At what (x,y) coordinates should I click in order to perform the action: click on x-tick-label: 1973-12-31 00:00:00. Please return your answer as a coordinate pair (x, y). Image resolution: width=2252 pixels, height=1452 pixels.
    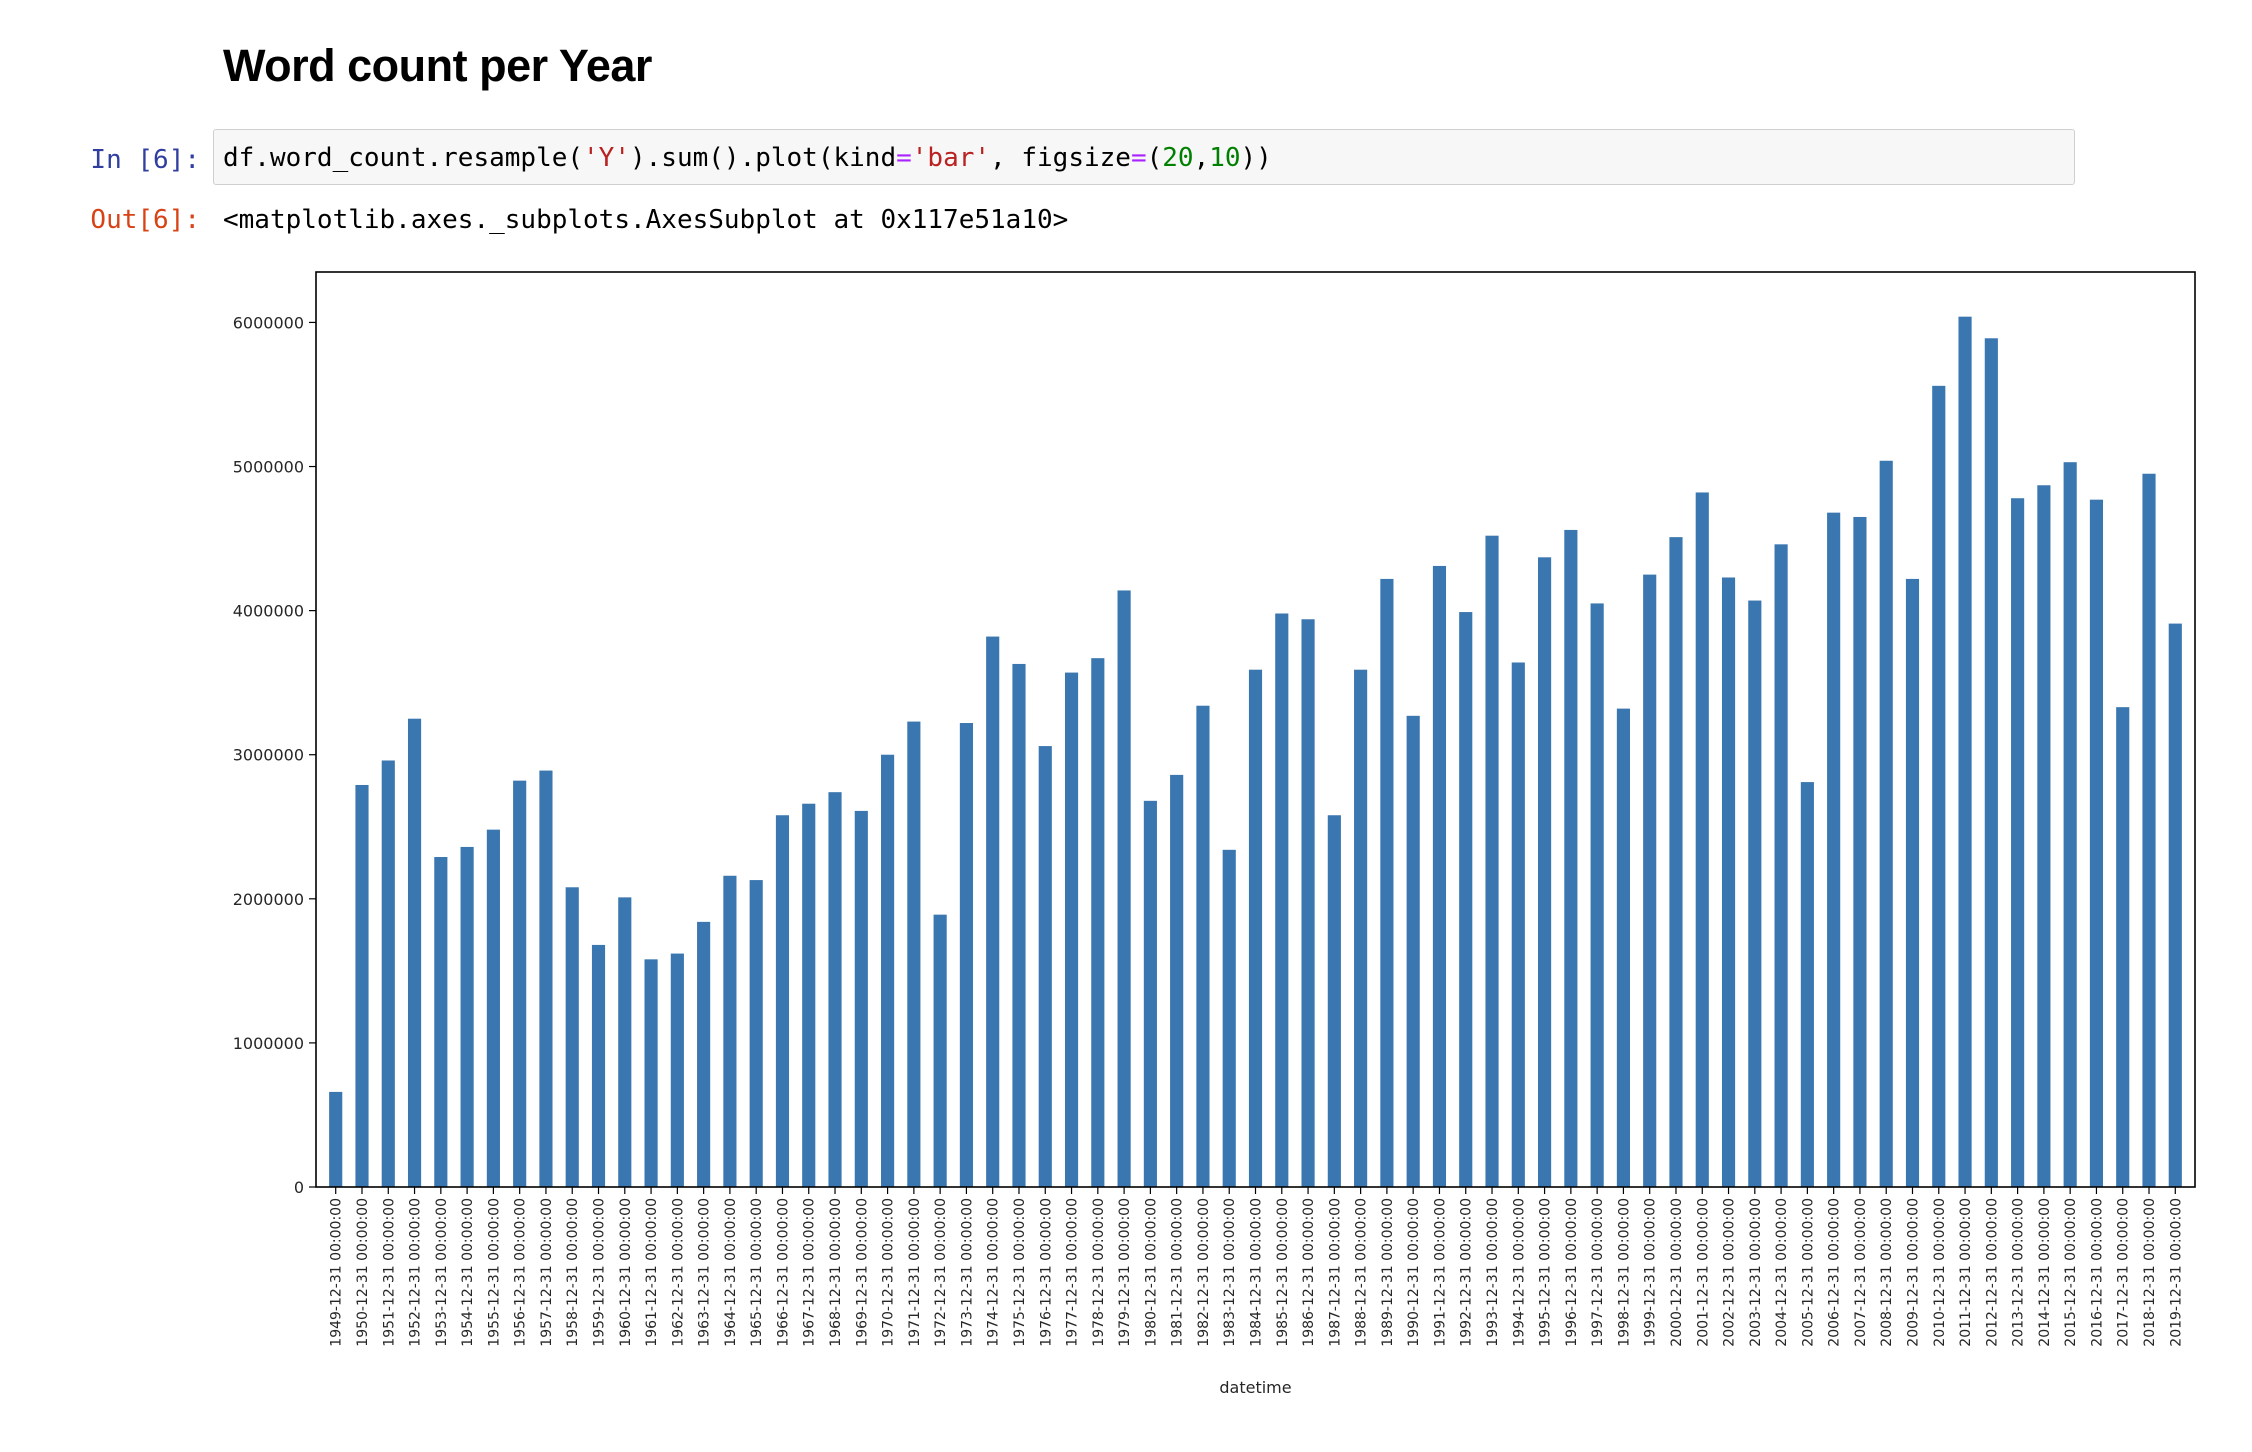
    Looking at the image, I should click on (967, 1272).